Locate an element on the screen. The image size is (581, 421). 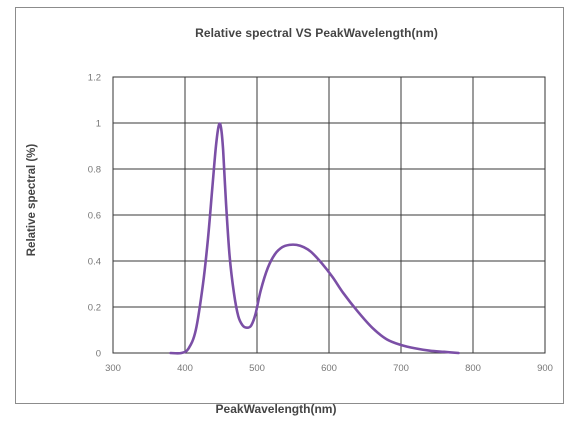
y-tick-label: 0.6 is located at coordinates (94, 216).